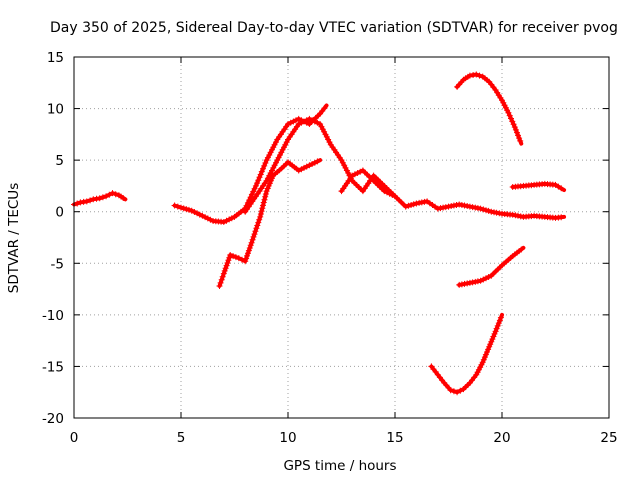  I want to click on series-night-short-upper, so click(538, 186).